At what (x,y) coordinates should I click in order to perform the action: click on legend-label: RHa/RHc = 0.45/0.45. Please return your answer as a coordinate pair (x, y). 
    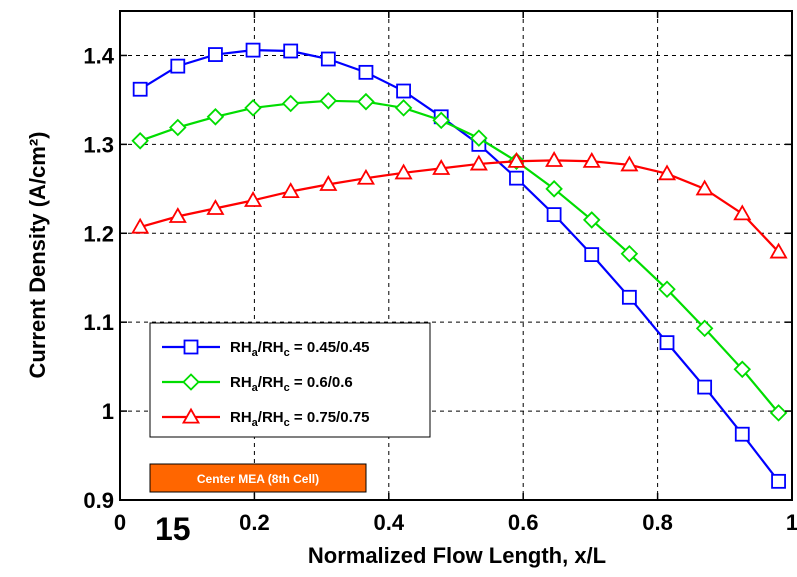
    Looking at the image, I should click on (299, 349).